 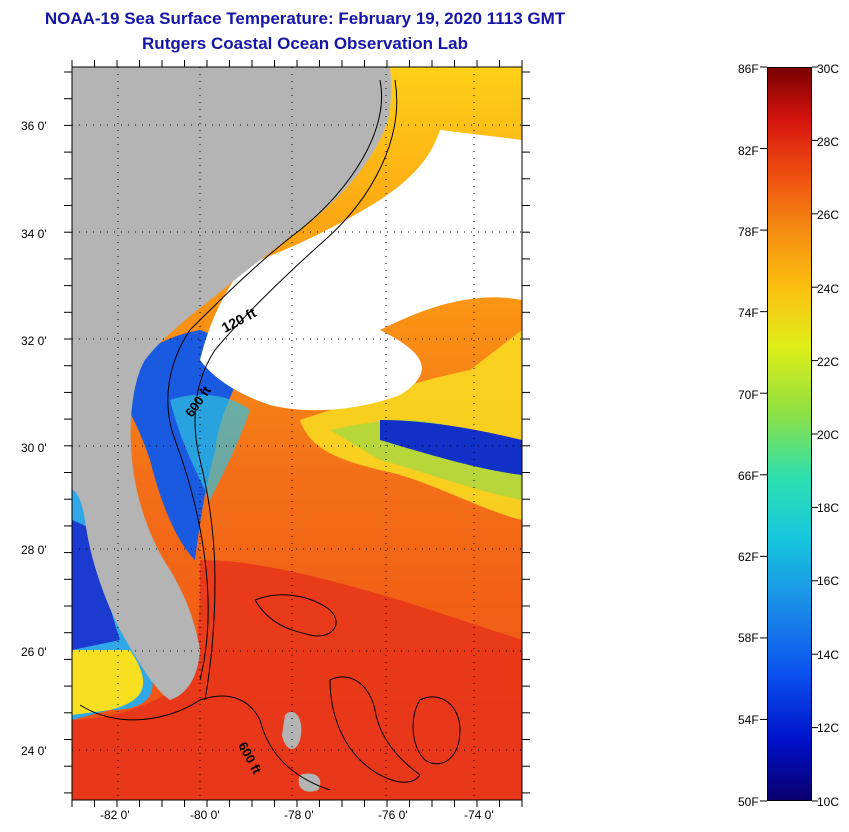 I want to click on colorbar-c-label: 14C, so click(x=828, y=655).